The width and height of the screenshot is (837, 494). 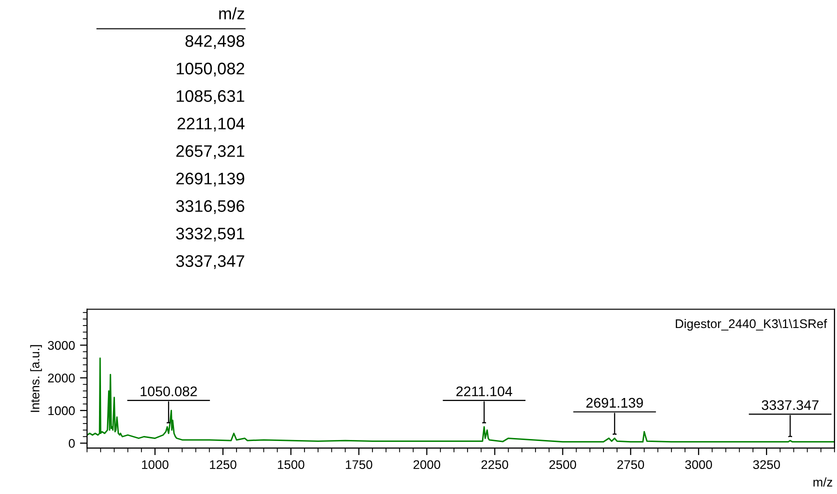 What do you see at coordinates (210, 179) in the screenshot?
I see `text: 2691,139` at bounding box center [210, 179].